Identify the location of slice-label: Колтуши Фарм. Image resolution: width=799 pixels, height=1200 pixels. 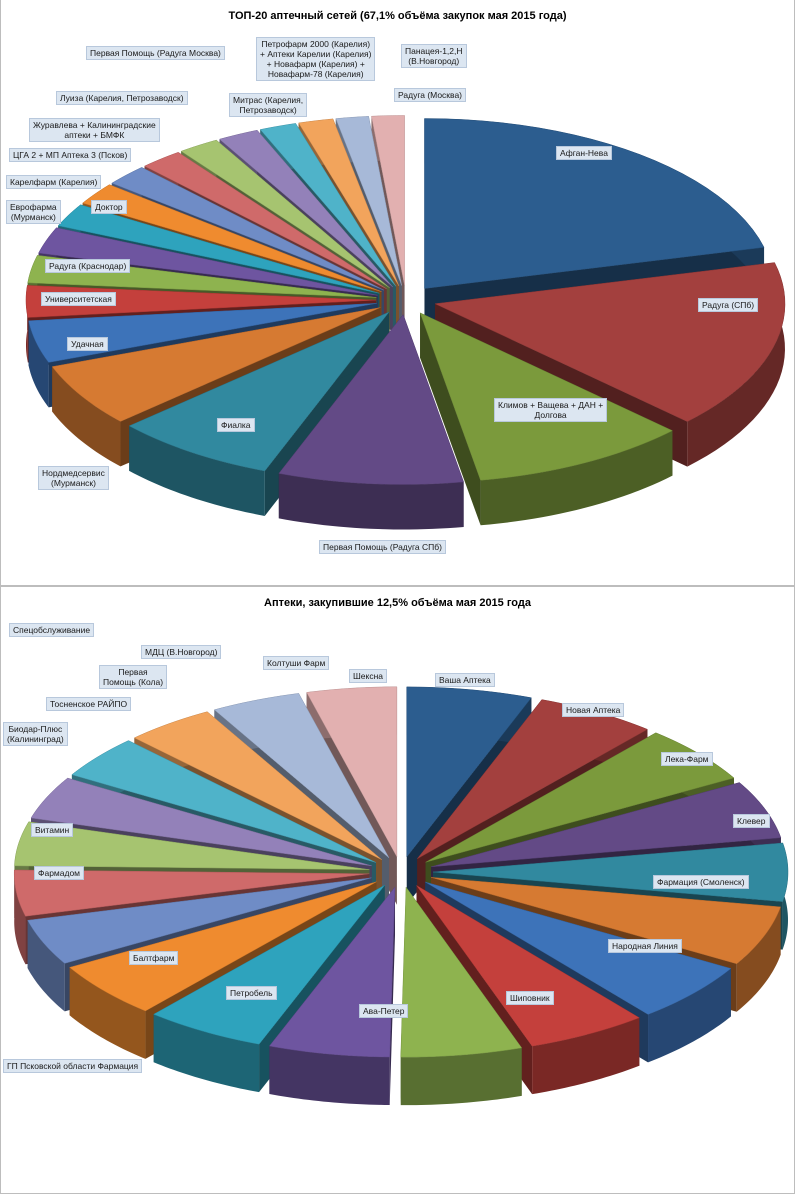
(296, 663).